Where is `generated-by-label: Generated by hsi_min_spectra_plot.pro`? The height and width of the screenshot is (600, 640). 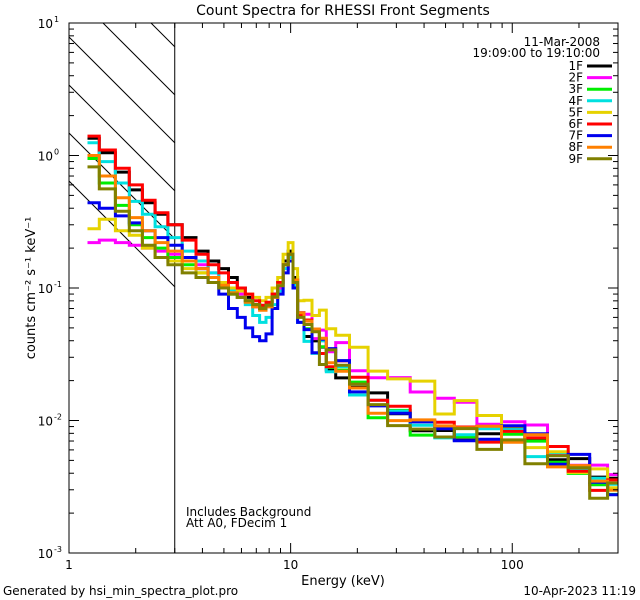
generated-by-label: Generated by hsi_min_spectra_plot.pro is located at coordinates (120, 591).